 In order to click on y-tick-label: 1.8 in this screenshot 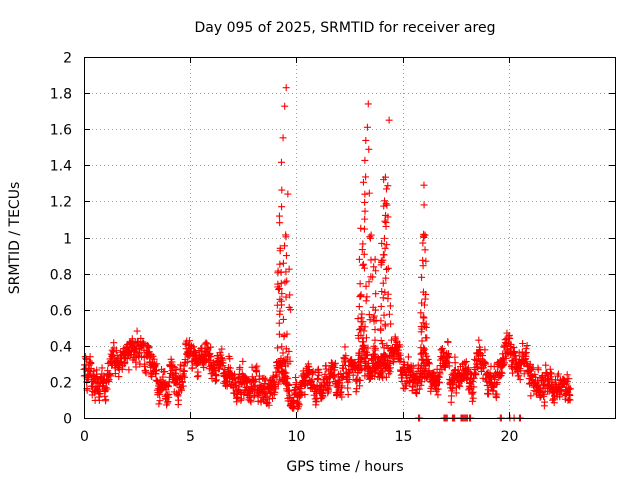, I will do `click(61, 95)`.